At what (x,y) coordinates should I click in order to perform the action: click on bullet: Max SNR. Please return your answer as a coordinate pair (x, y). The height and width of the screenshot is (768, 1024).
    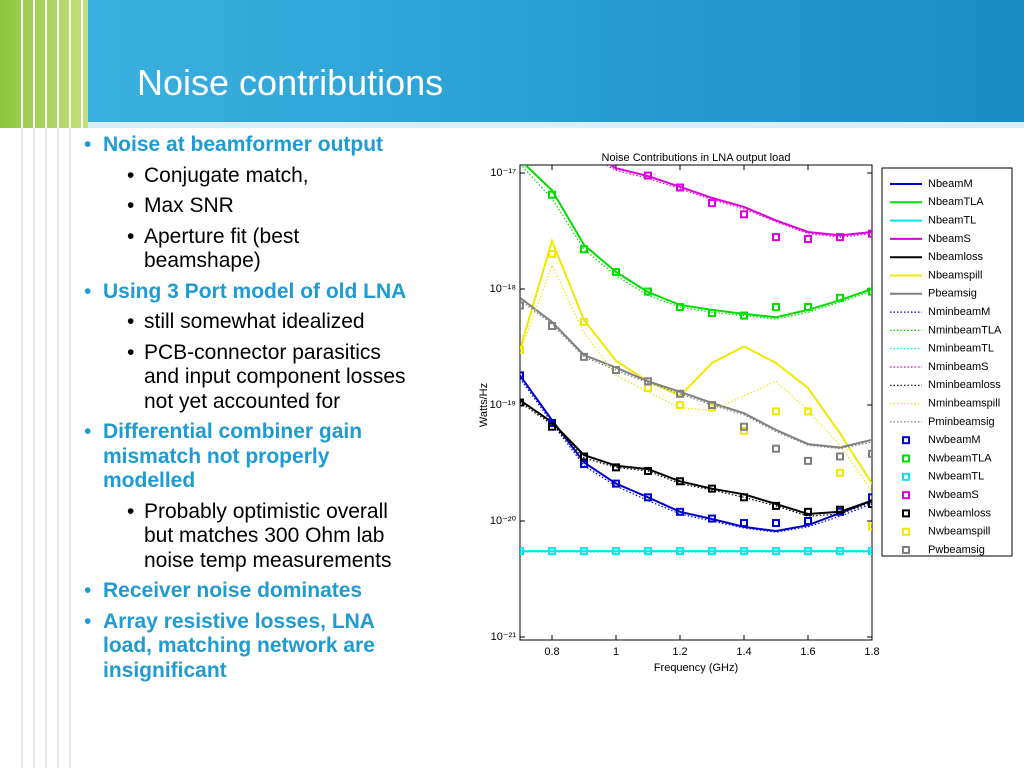
    Looking at the image, I should click on (284, 206).